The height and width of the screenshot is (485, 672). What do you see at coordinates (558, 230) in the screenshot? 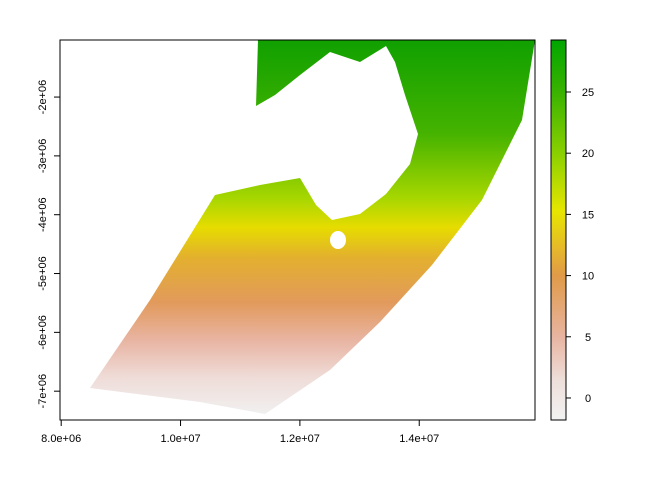
I see `colorbar` at bounding box center [558, 230].